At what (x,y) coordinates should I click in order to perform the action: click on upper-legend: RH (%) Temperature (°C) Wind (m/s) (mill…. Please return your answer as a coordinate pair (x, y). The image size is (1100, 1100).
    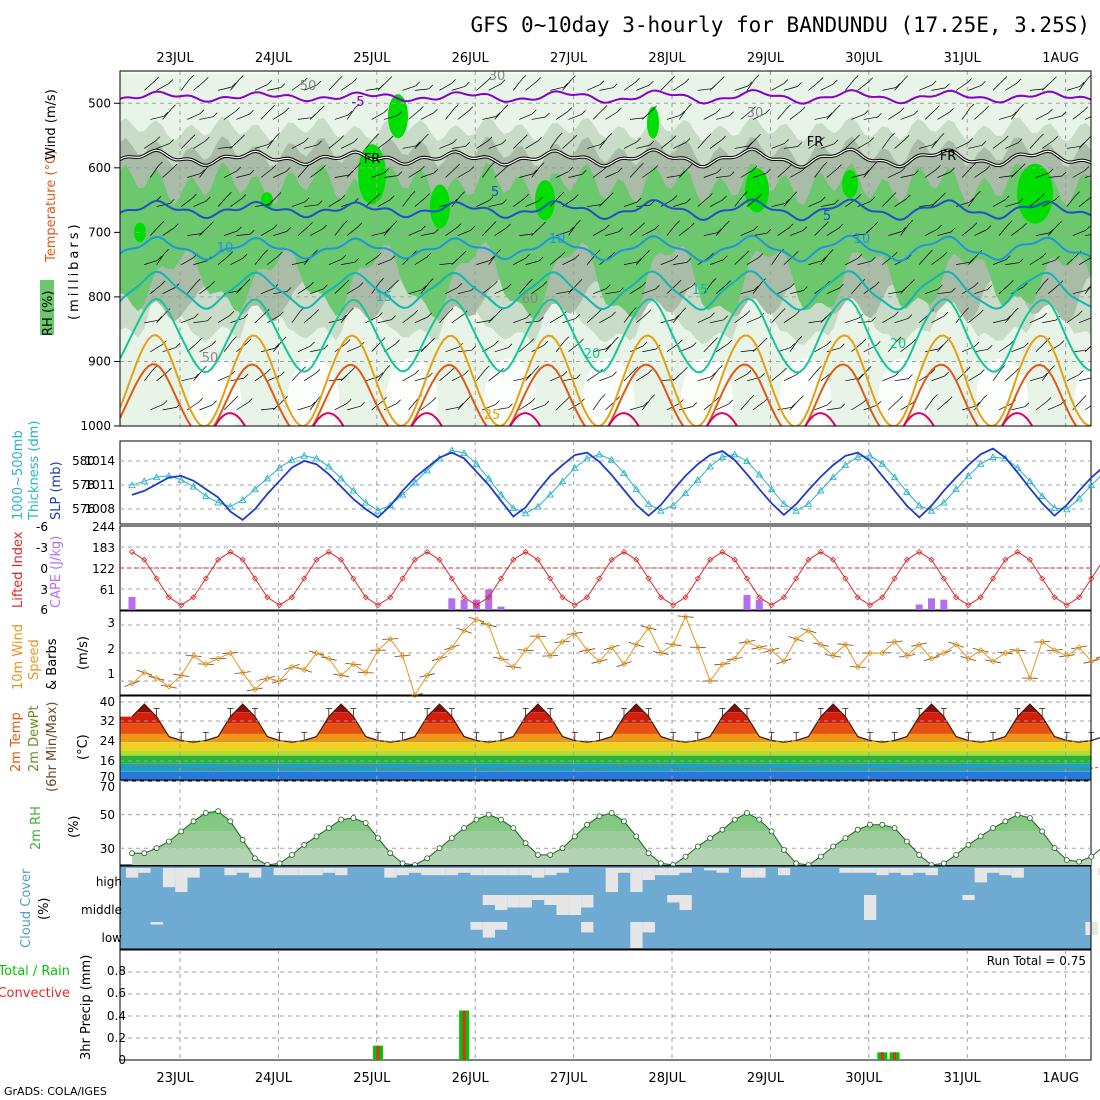
    Looking at the image, I should click on (61, 212).